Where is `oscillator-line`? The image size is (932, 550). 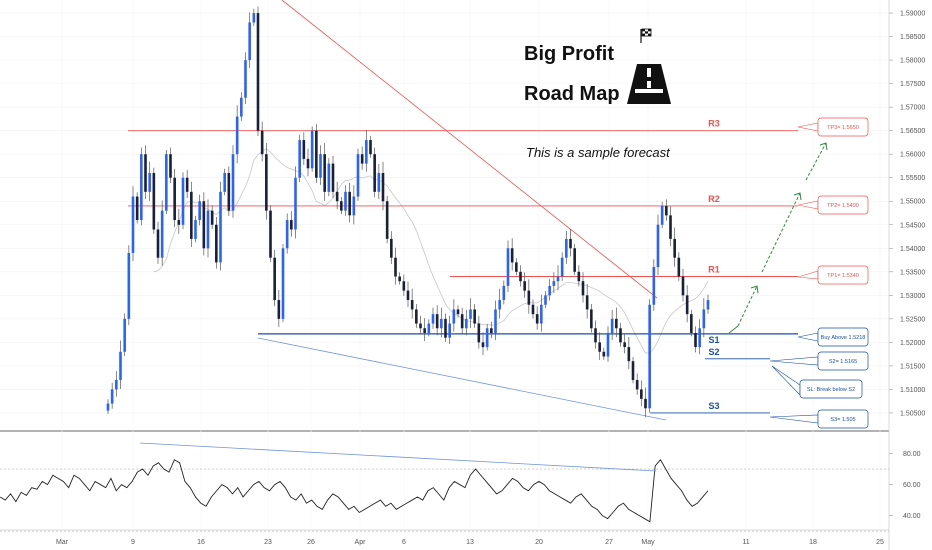 oscillator-line is located at coordinates (354, 490).